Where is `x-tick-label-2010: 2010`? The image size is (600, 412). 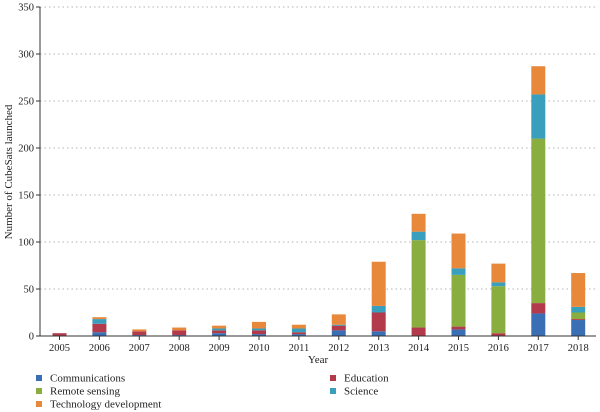
x-tick-label-2010: 2010 is located at coordinates (259, 348).